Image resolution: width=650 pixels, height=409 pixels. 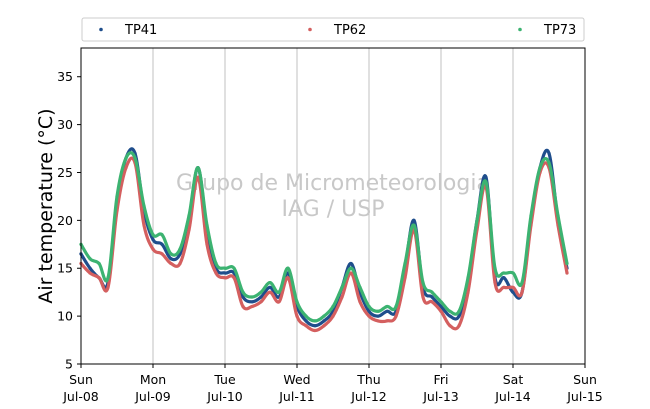 I want to click on x-tick-label-date: Jul-11, so click(x=296, y=396).